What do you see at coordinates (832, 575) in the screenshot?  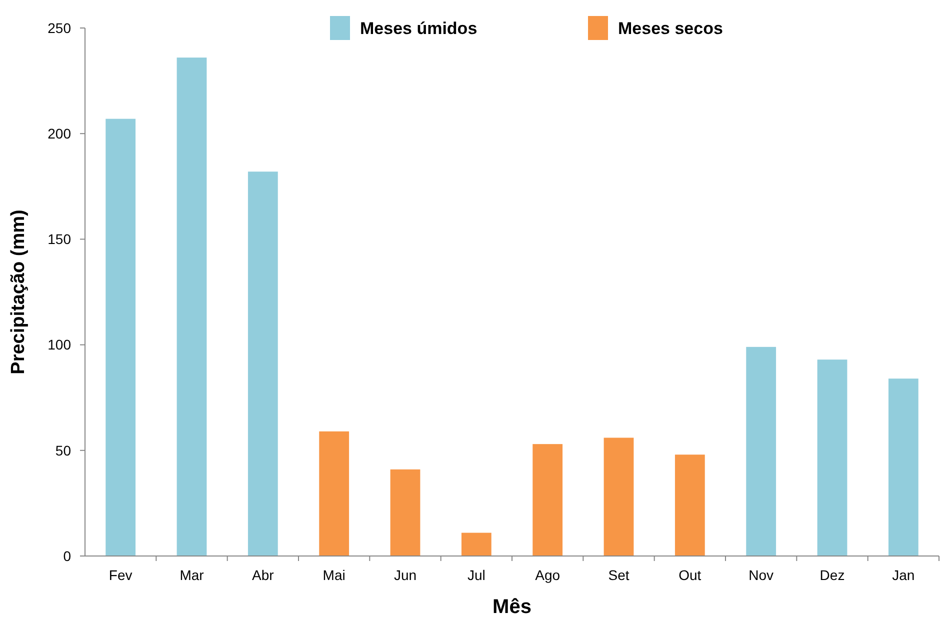 I see `x-tick-label: Dez` at bounding box center [832, 575].